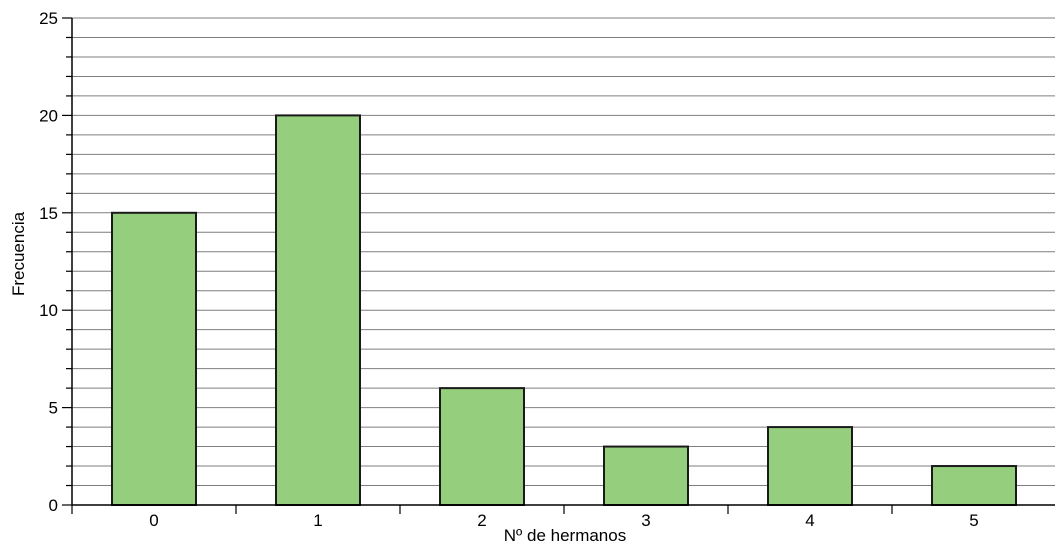 The height and width of the screenshot is (544, 1055). Describe the element at coordinates (481, 520) in the screenshot. I see `x-tick-label: 2` at that location.